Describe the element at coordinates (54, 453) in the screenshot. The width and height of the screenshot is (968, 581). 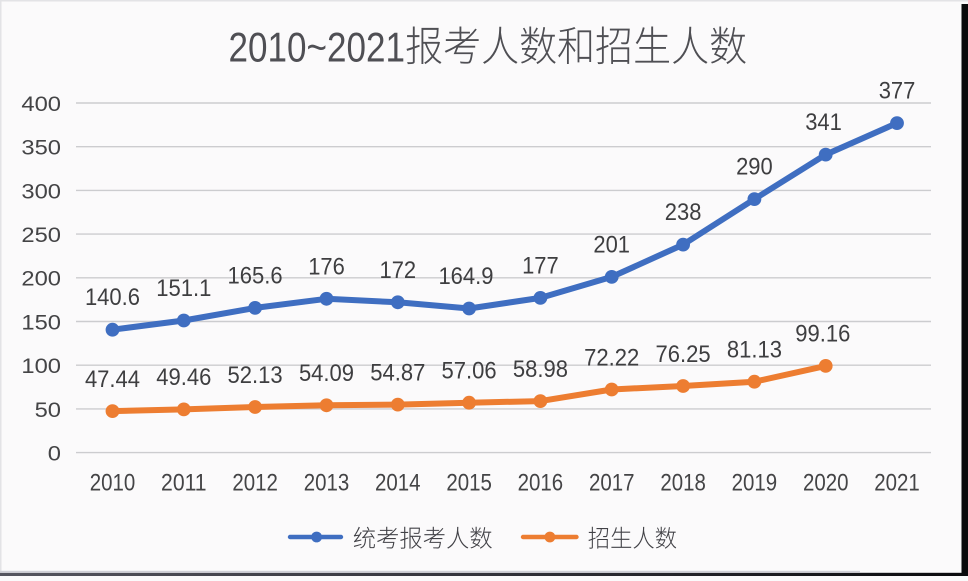
I see `svg-text: 0` at that location.